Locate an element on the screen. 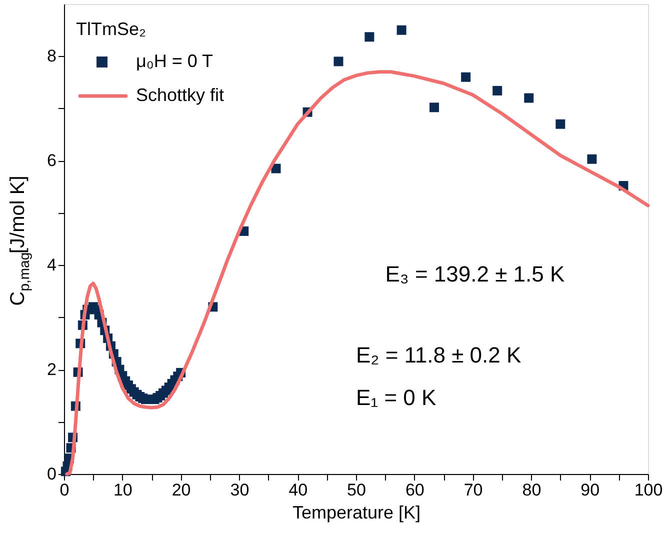 The width and height of the screenshot is (663, 548). x-tick-label: 10 is located at coordinates (122, 490).